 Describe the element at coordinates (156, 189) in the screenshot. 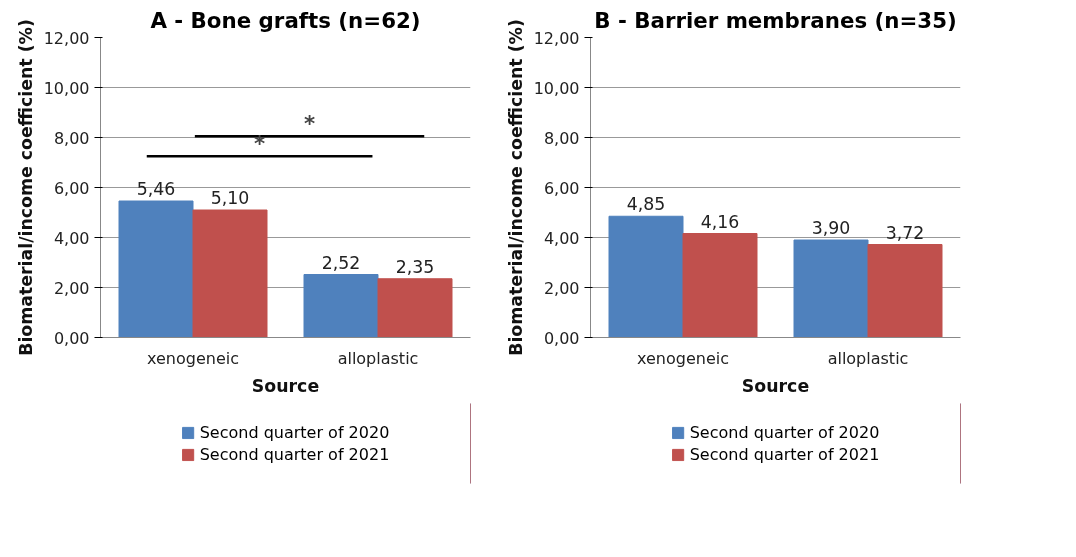

I see `data-label: 5,46` at that location.